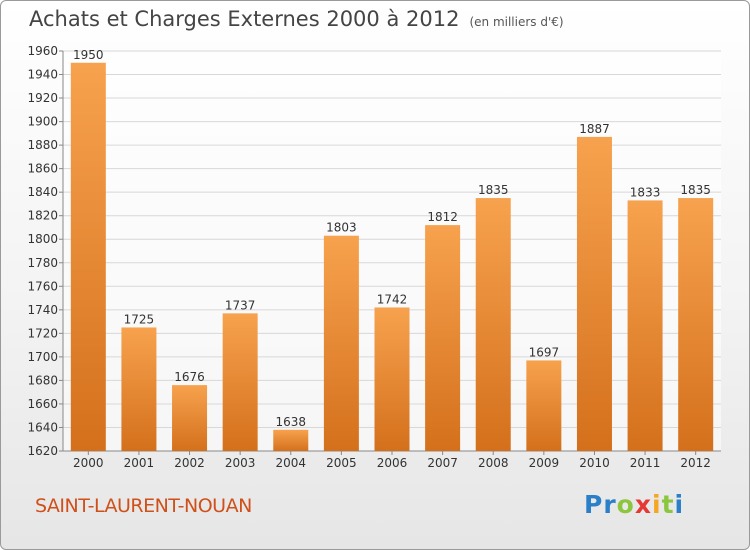 Image resolution: width=750 pixels, height=550 pixels. Describe the element at coordinates (244, 19) in the screenshot. I see `chart-title-text: Achats et Charges Externes 2000 à 2012` at that location.